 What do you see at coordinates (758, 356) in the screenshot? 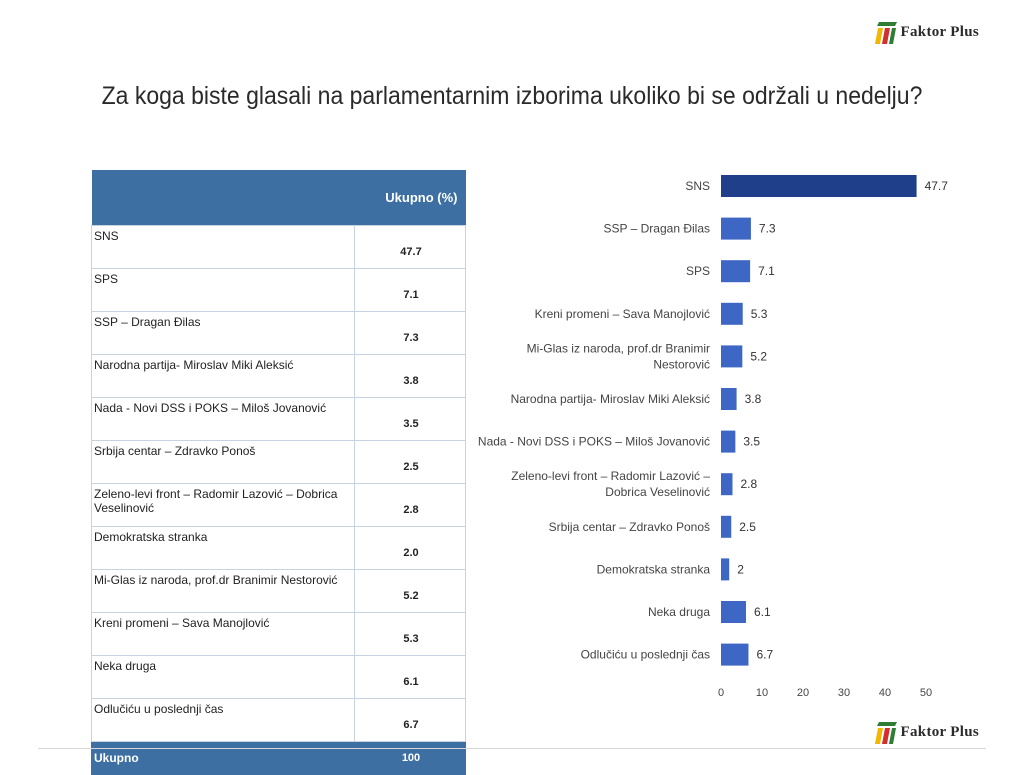
I see `bar-value-label: 5.2` at bounding box center [758, 356].